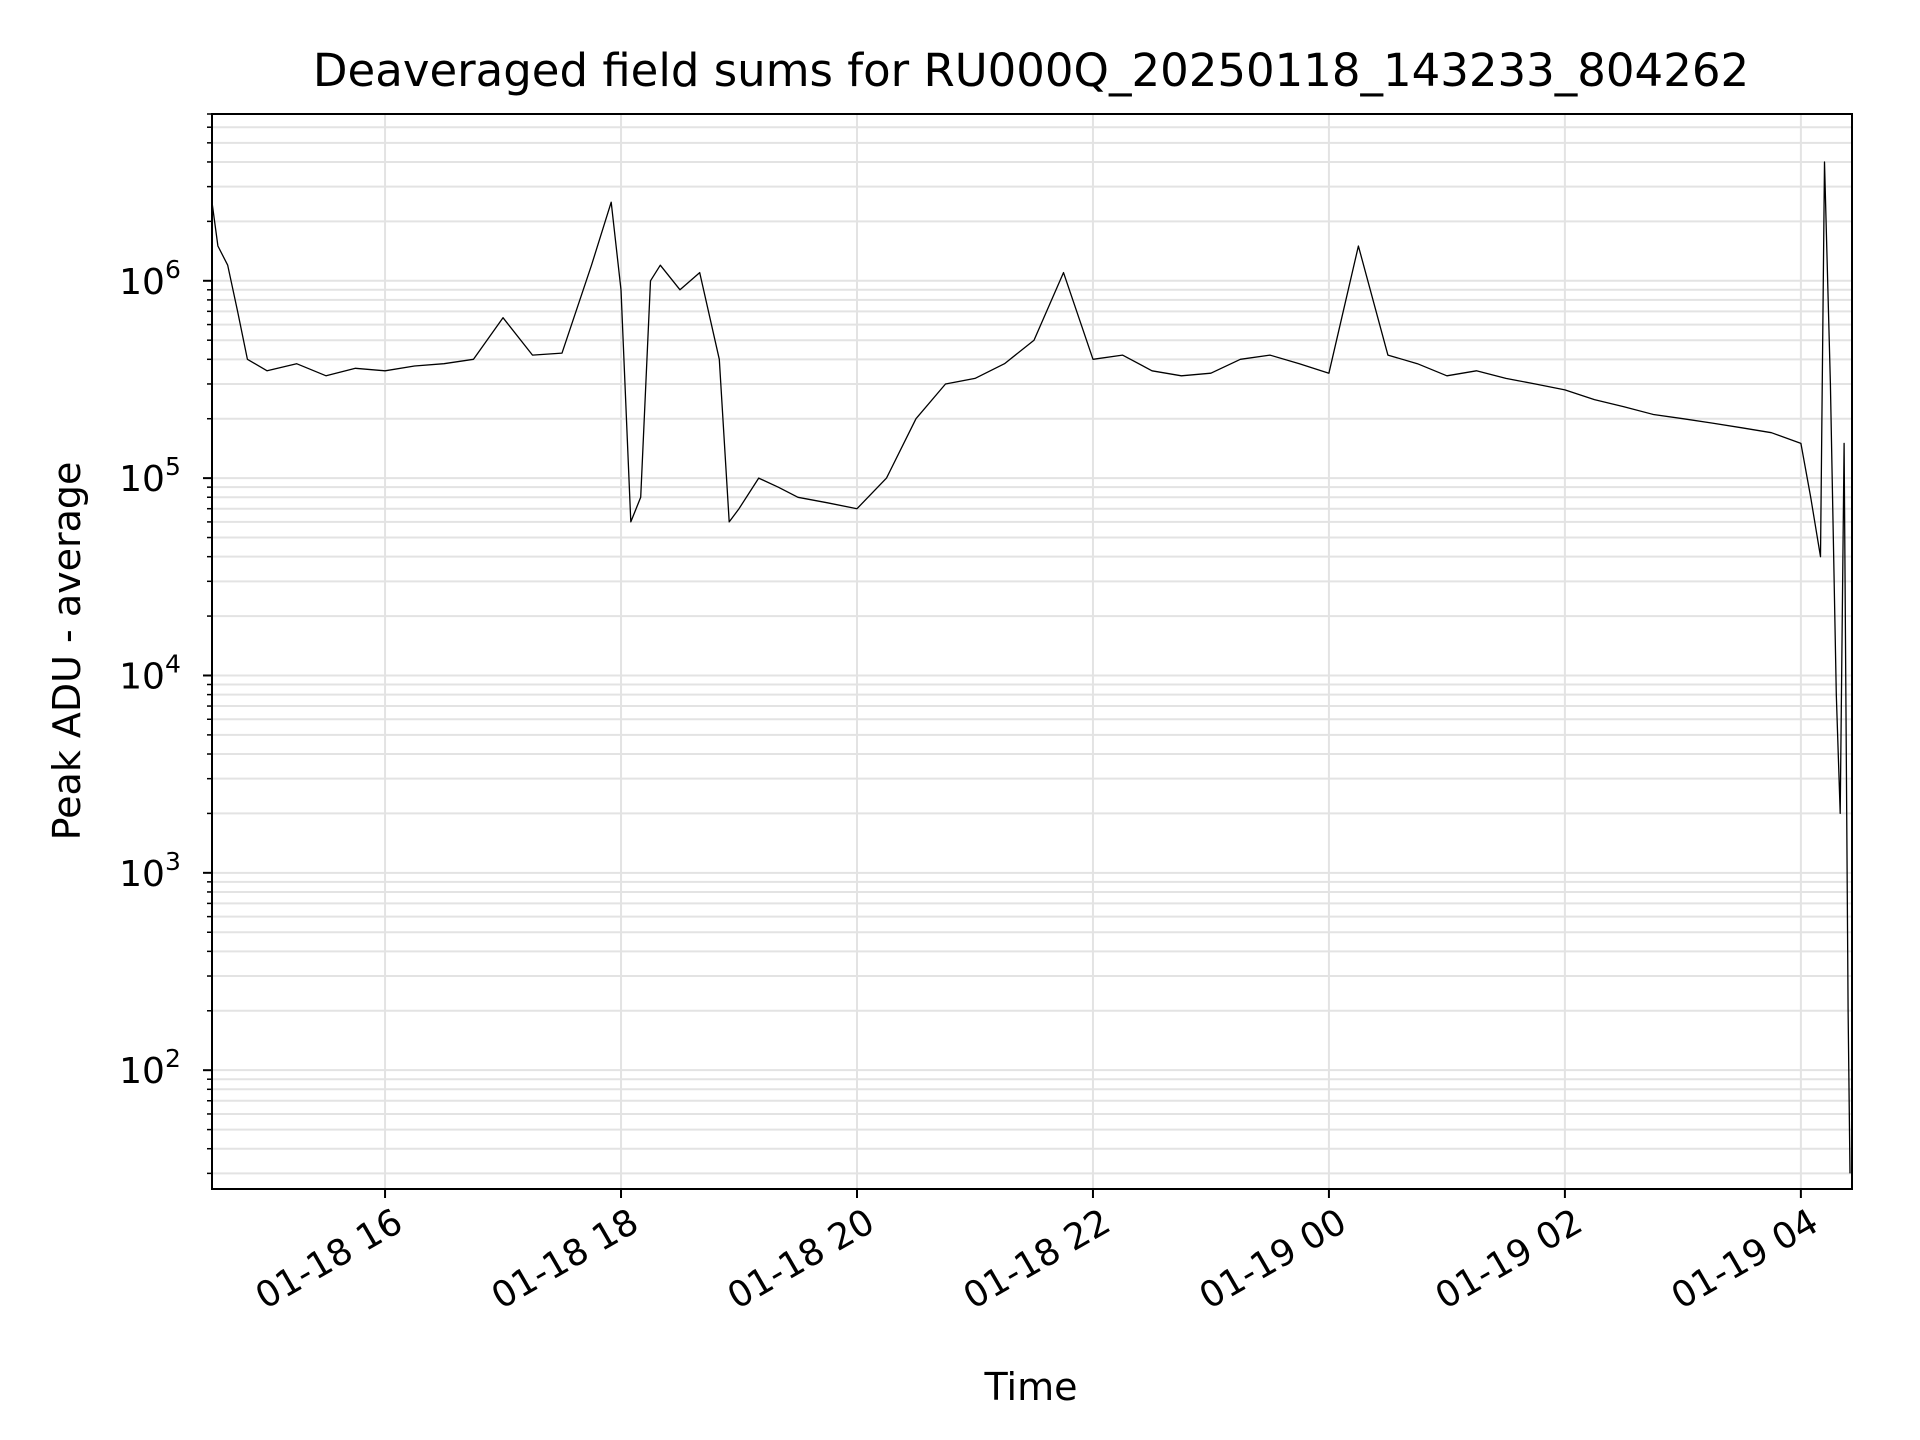  I want to click on x-tick-label: 01-19 04, so click(1745, 1259).